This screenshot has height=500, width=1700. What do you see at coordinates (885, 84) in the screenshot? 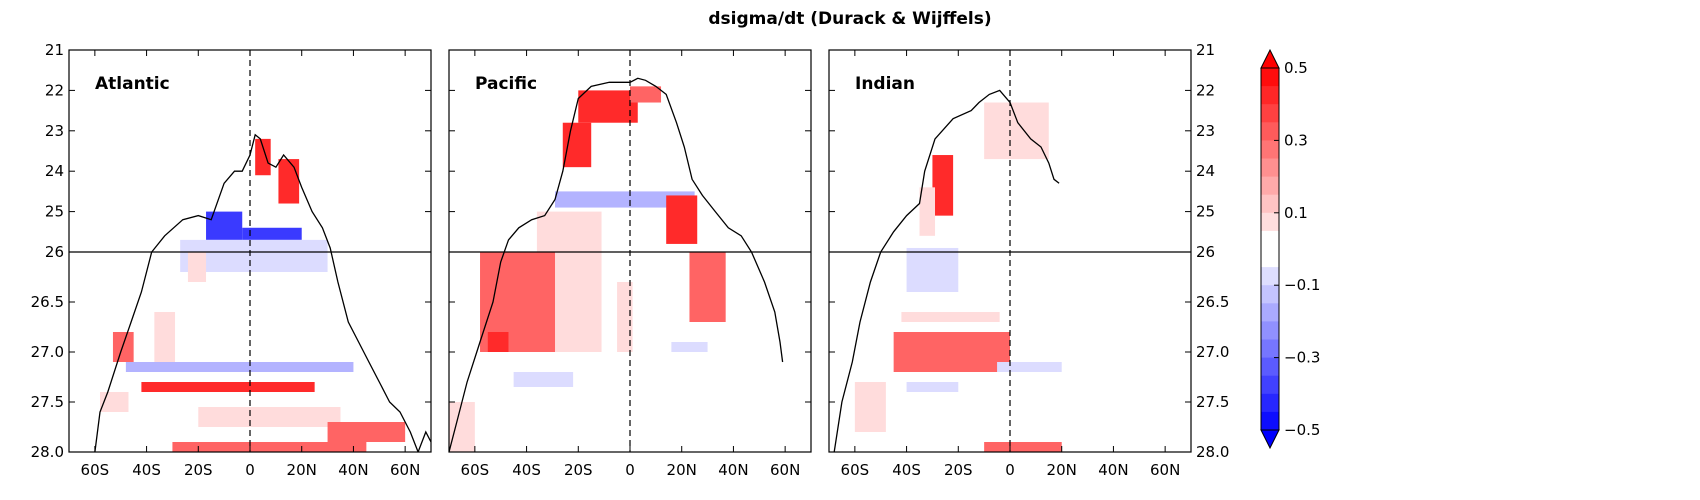
I see `basin-label: Indian` at bounding box center [885, 84].